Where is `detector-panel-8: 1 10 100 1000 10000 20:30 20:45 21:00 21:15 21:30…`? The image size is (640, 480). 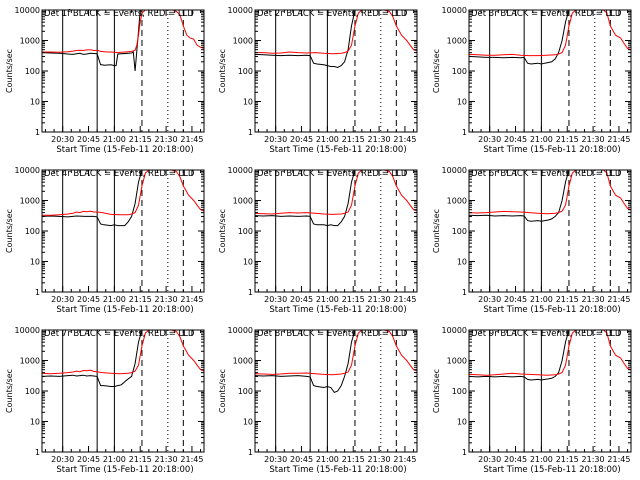
detector-panel-8: 1 10 100 1000 10000 20:30 20:45 21:00 21:15 21:30… is located at coordinates (318, 400).